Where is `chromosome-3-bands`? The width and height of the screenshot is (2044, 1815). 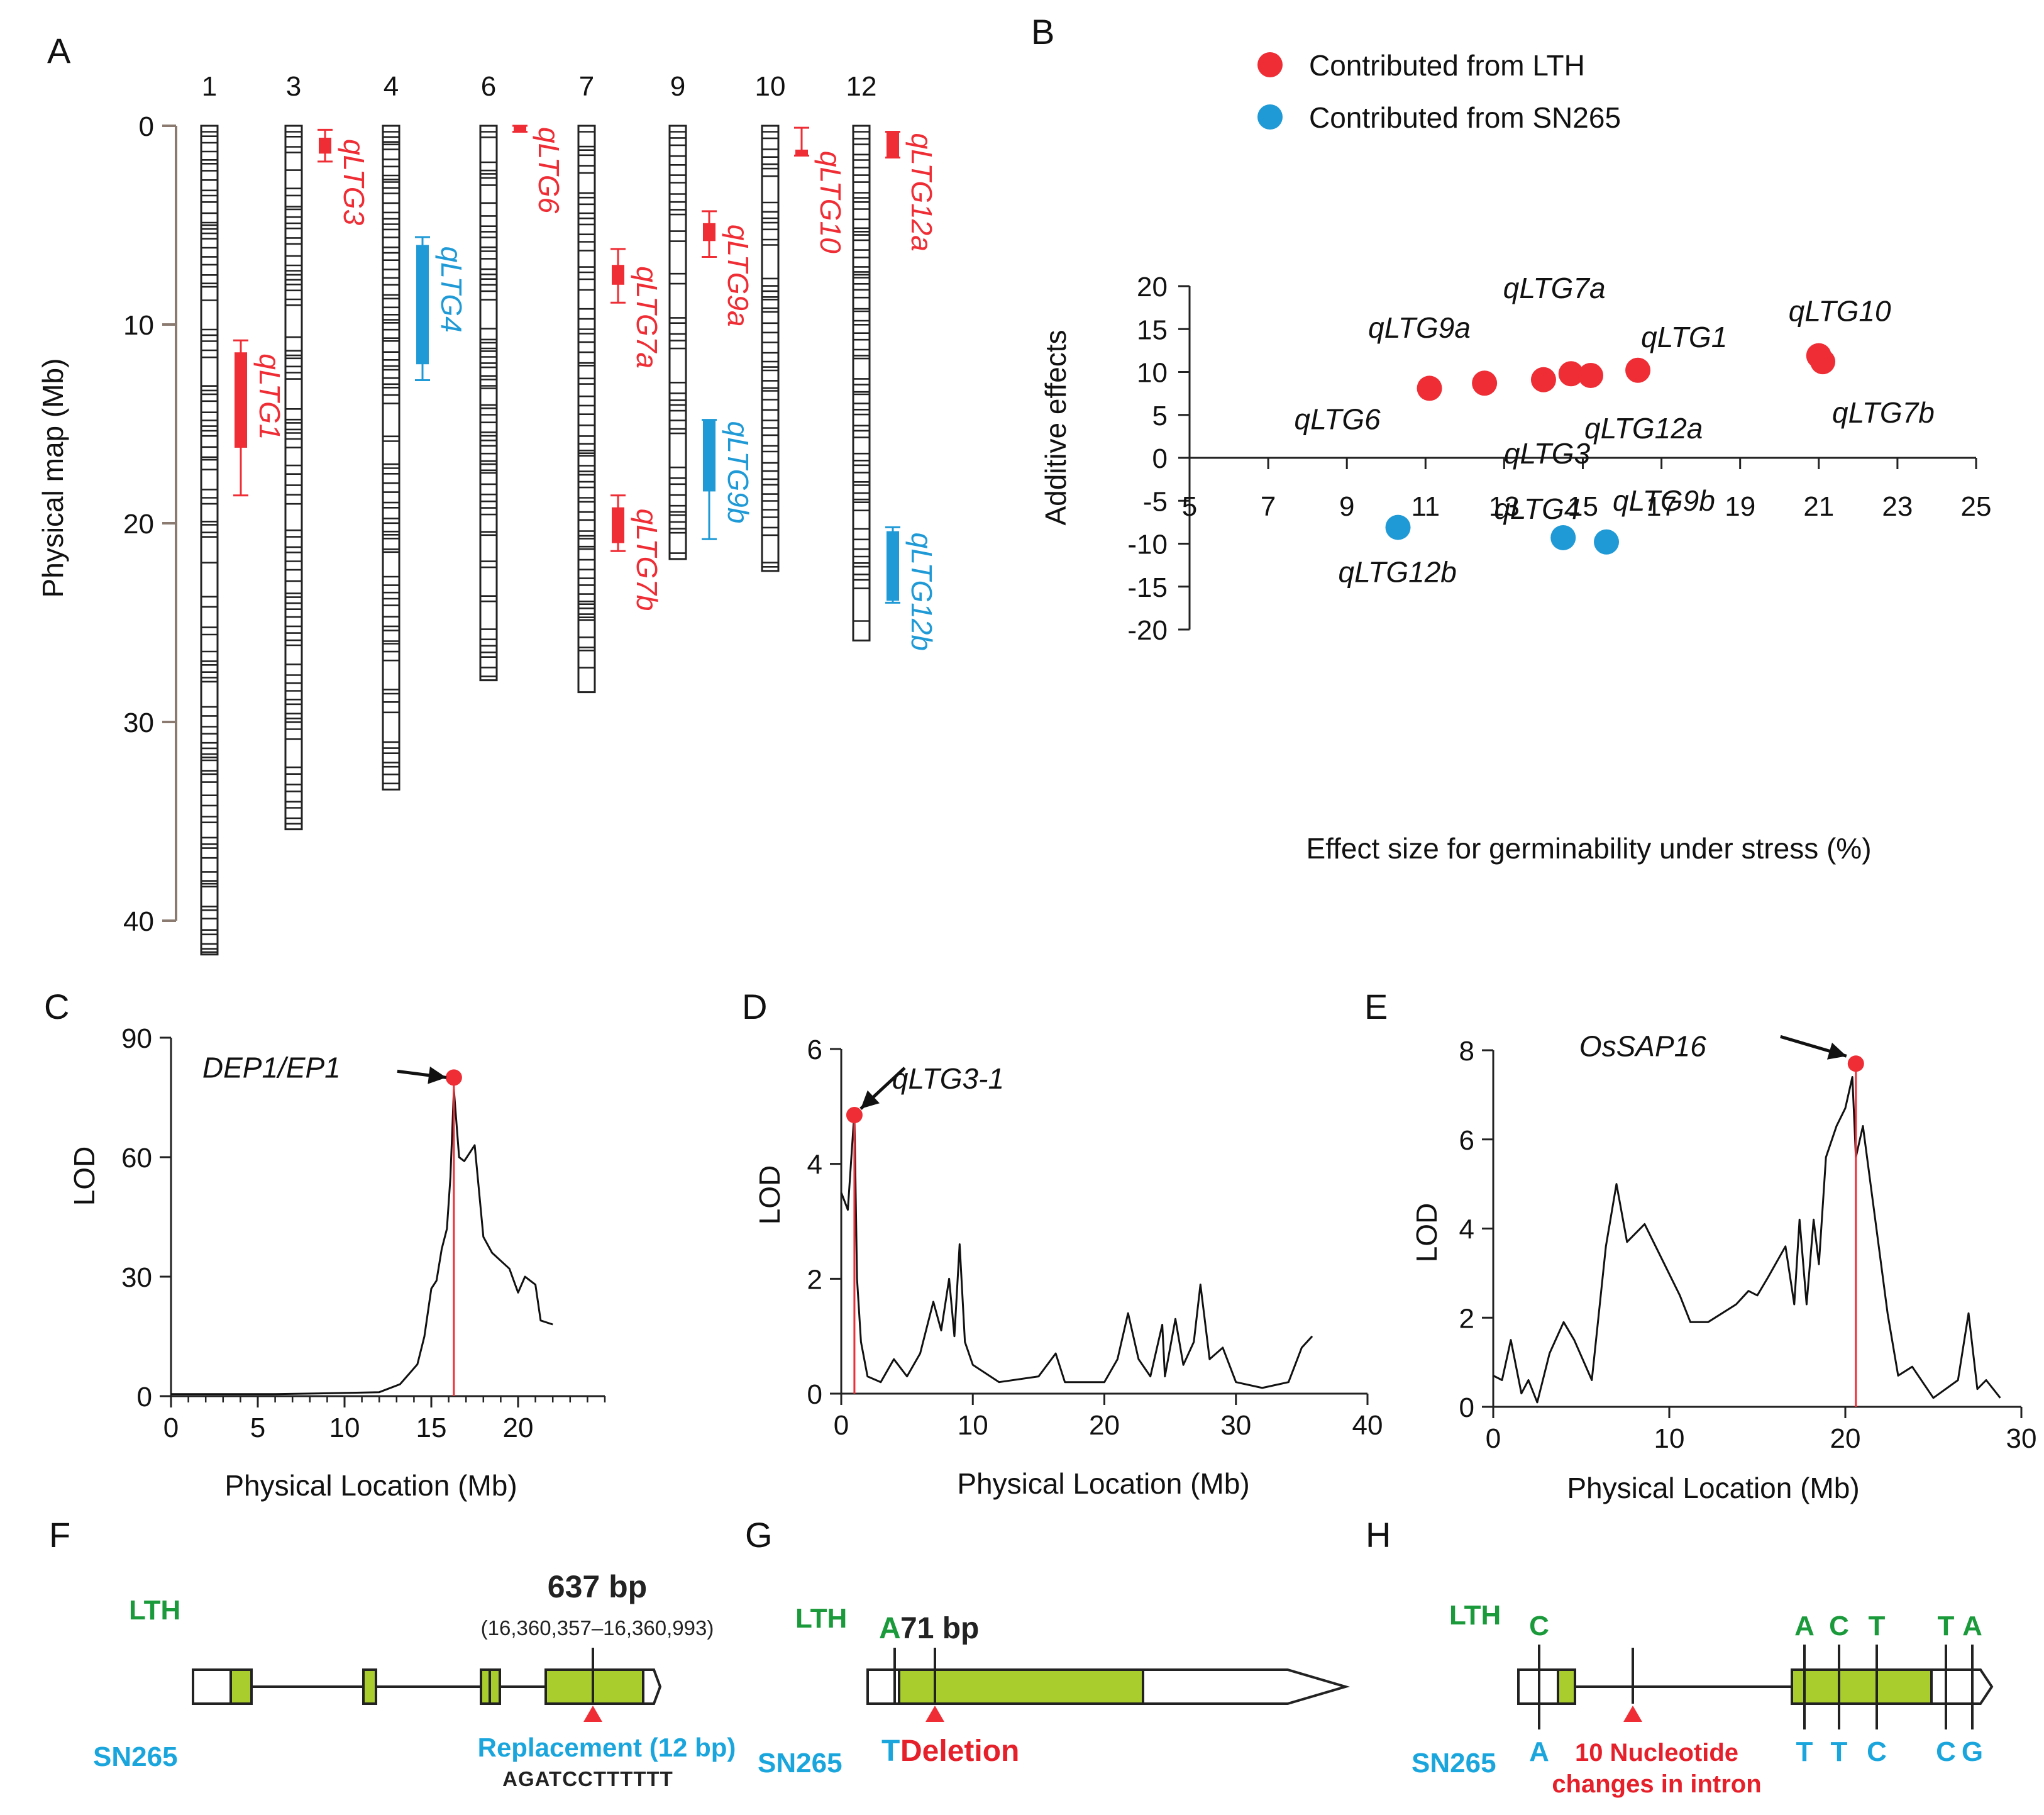 chromosome-3-bands is located at coordinates (294, 478).